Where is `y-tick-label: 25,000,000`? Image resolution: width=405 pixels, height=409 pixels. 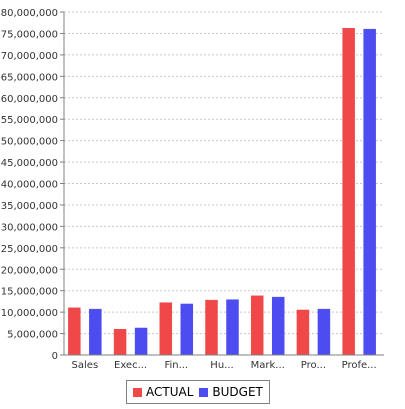
y-tick-label: 25,000,000 is located at coordinates (29, 249).